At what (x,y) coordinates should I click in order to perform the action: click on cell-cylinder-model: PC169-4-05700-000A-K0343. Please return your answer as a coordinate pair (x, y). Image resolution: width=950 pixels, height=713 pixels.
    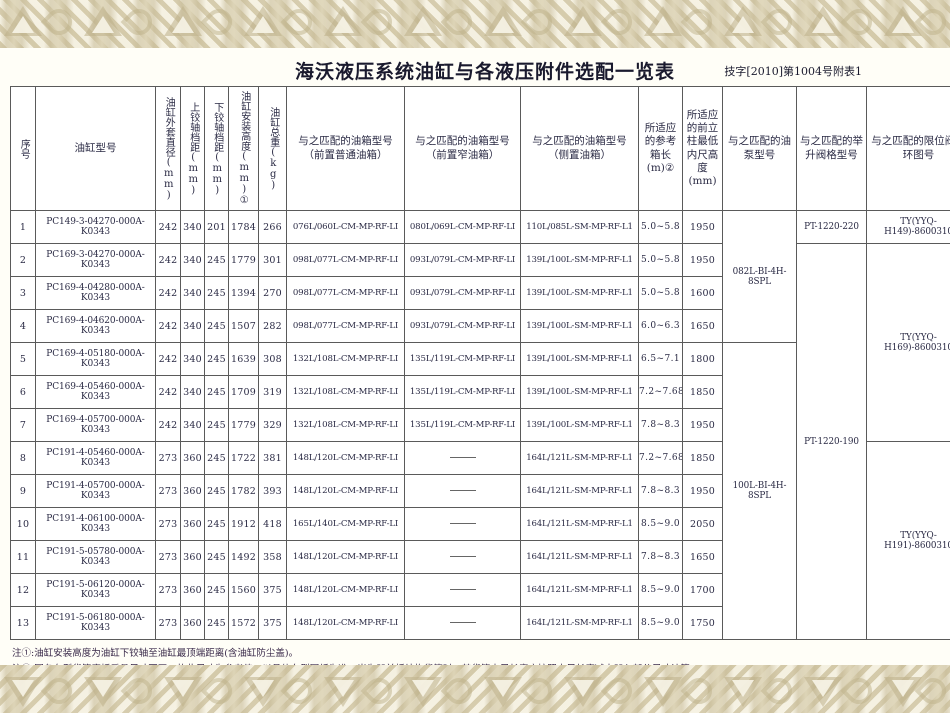
    Looking at the image, I should click on (95, 425).